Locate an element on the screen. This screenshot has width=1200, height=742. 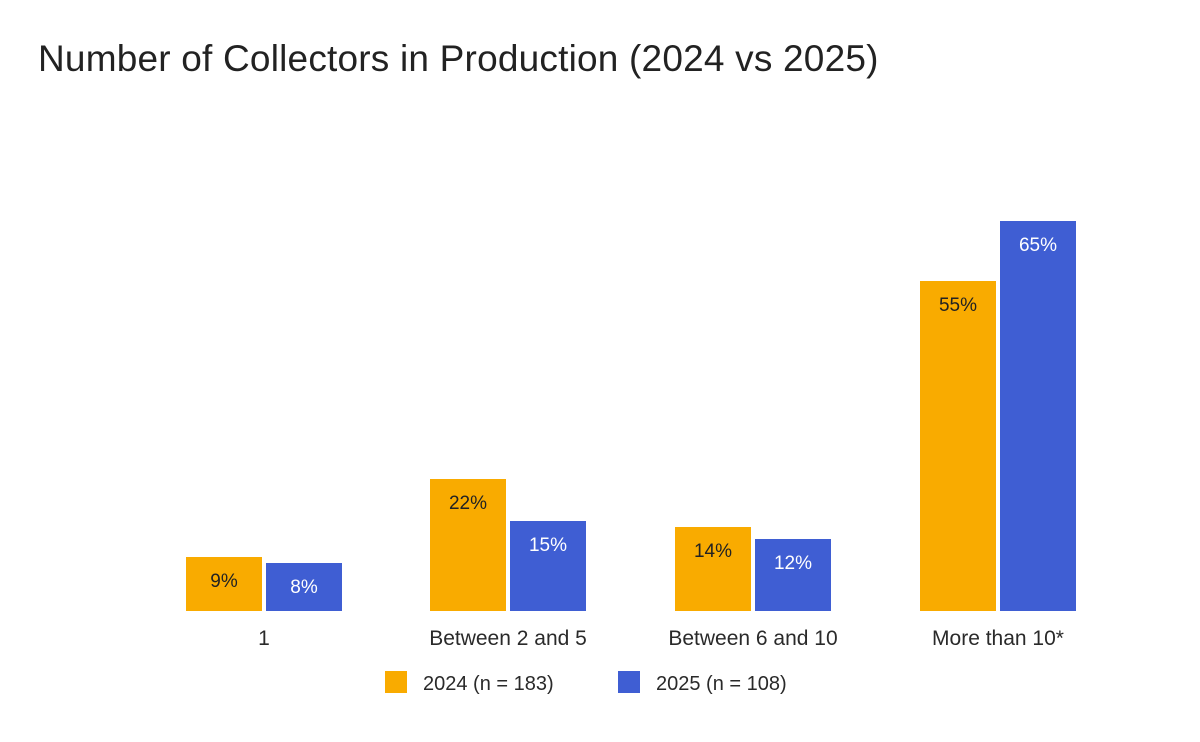
category-label: Between 2 and 5 is located at coordinates (508, 638).